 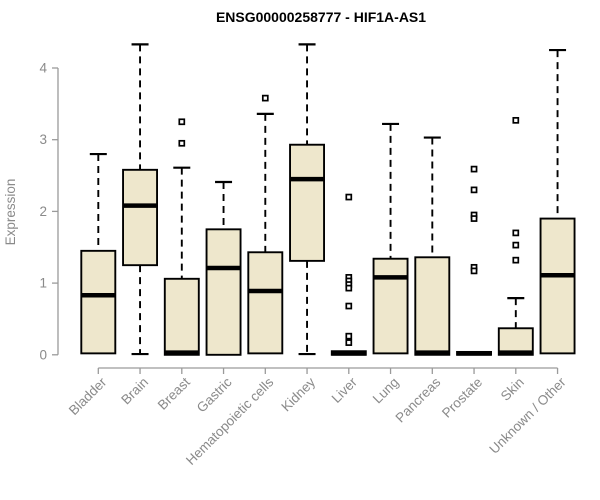 I want to click on x-category-label: Kidney, so click(x=298, y=394).